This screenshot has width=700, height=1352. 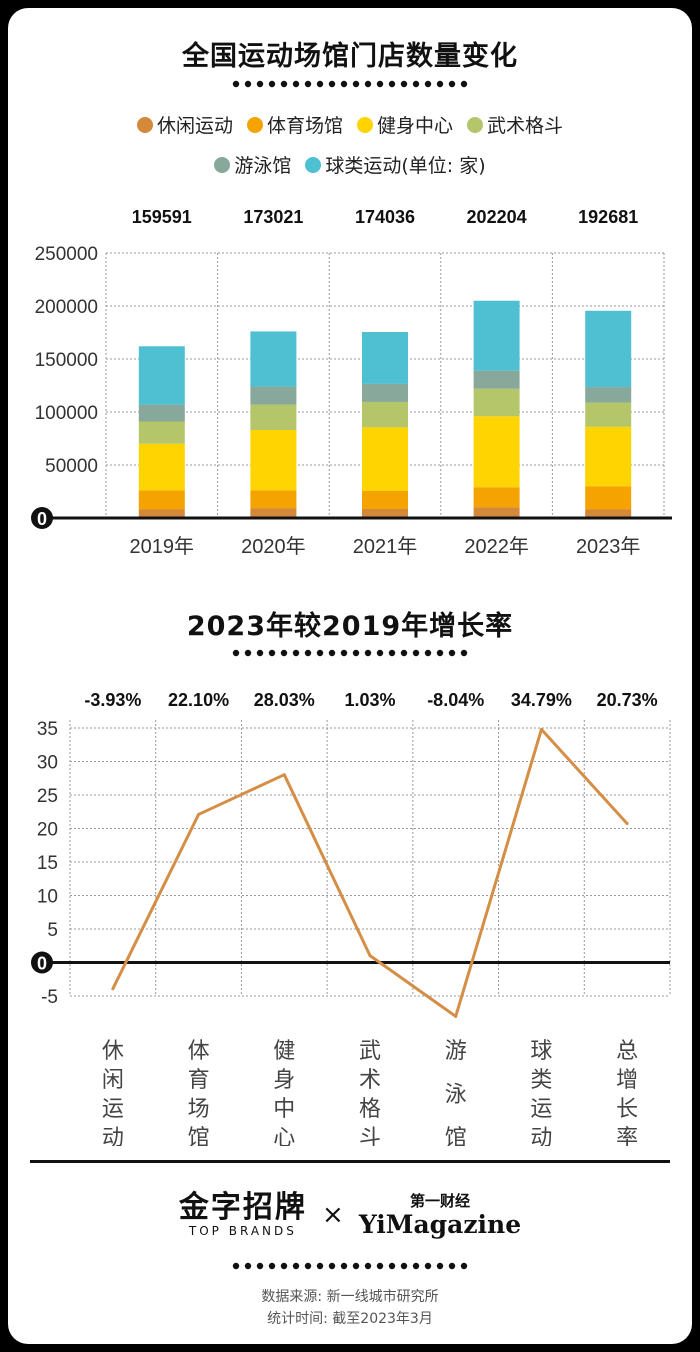 What do you see at coordinates (440, 1224) in the screenshot?
I see `brand-yimagazine: YiMagazine` at bounding box center [440, 1224].